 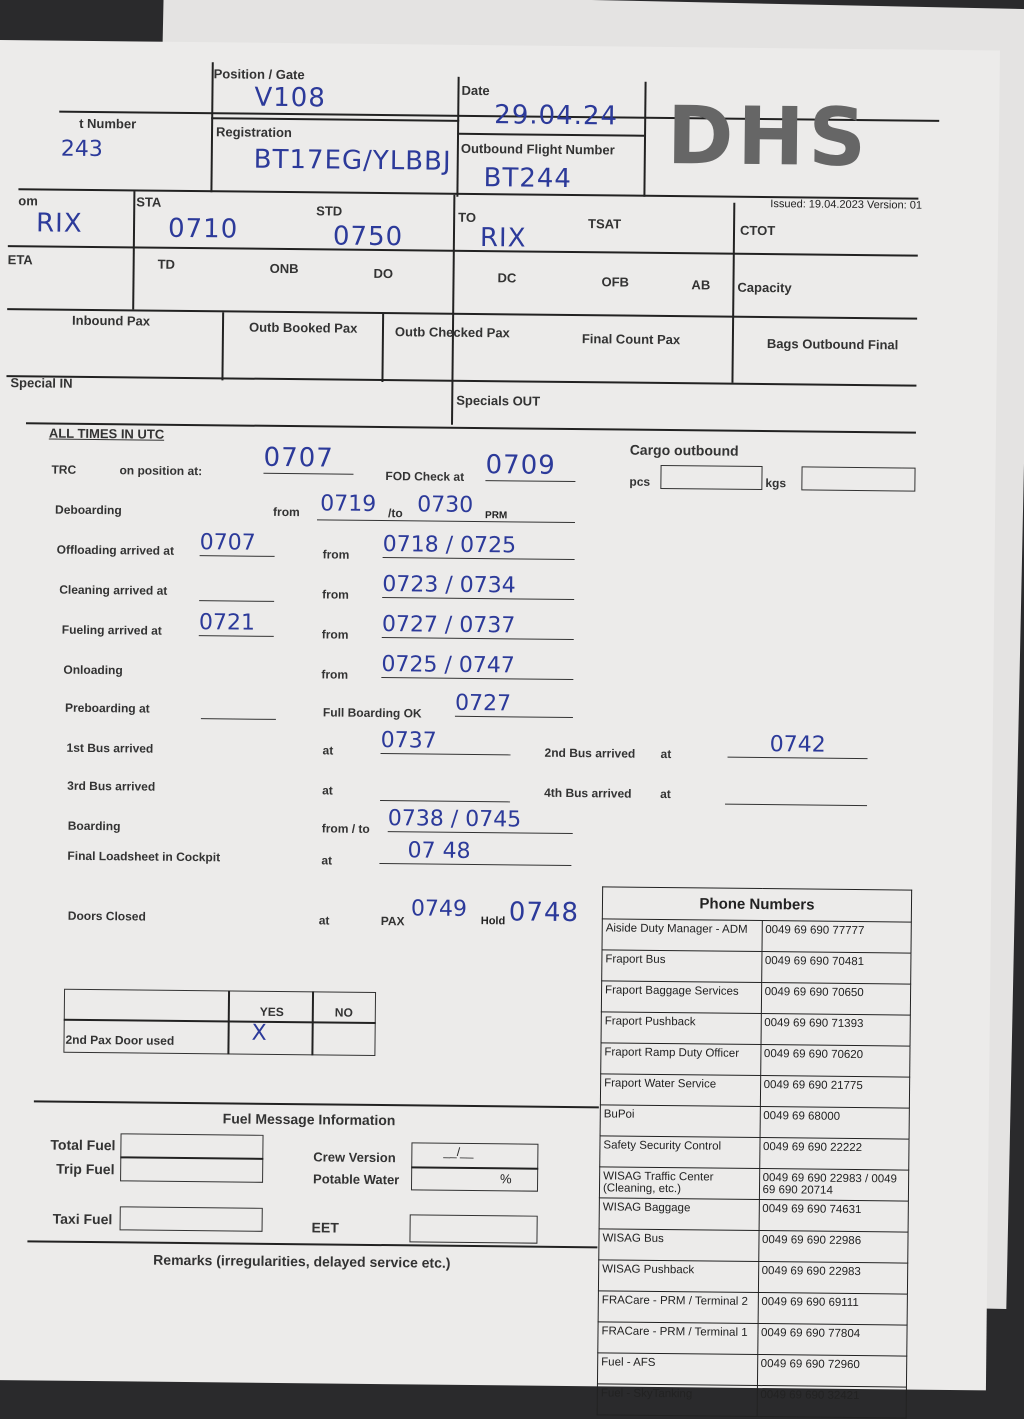 I want to click on trc-label: TRC, so click(x=64, y=469).